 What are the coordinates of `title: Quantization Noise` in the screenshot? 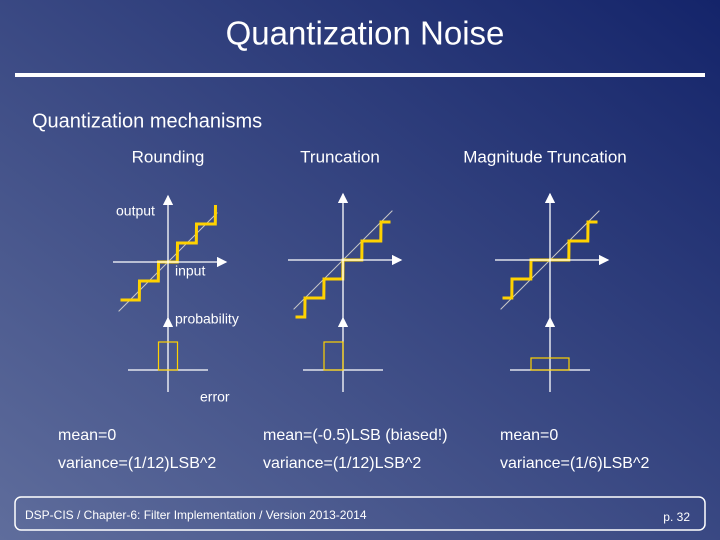 It's located at (365, 33).